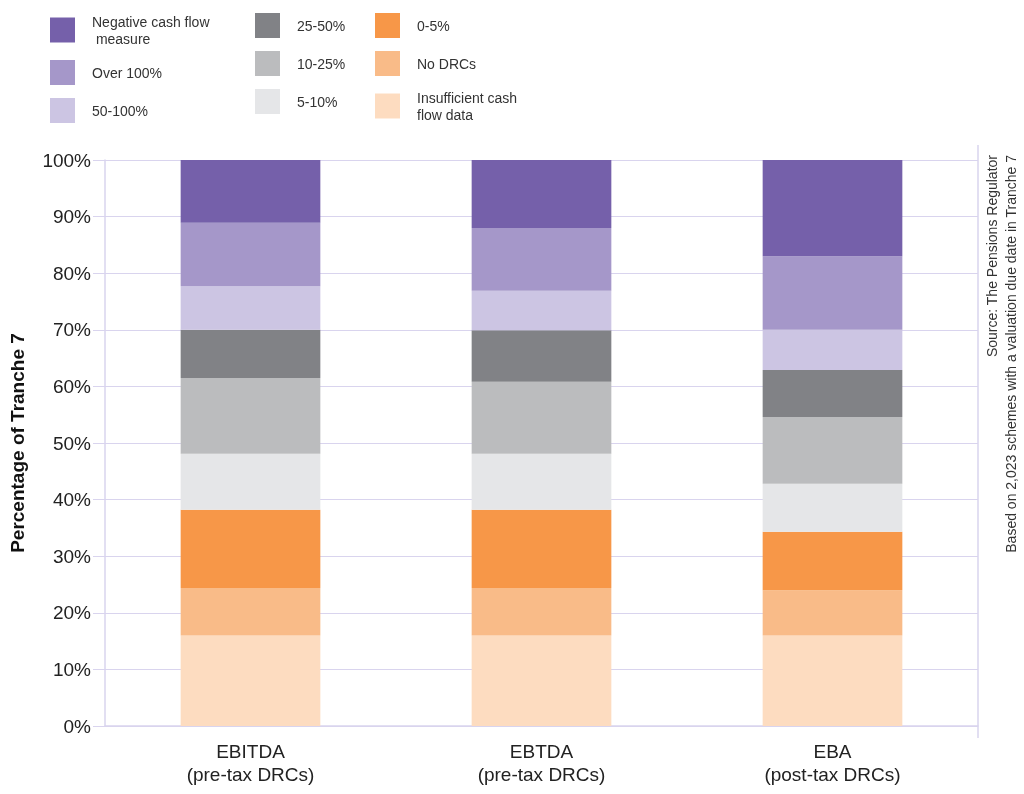  I want to click on legend-label: Insufficient cash flow data, so click(469, 106).